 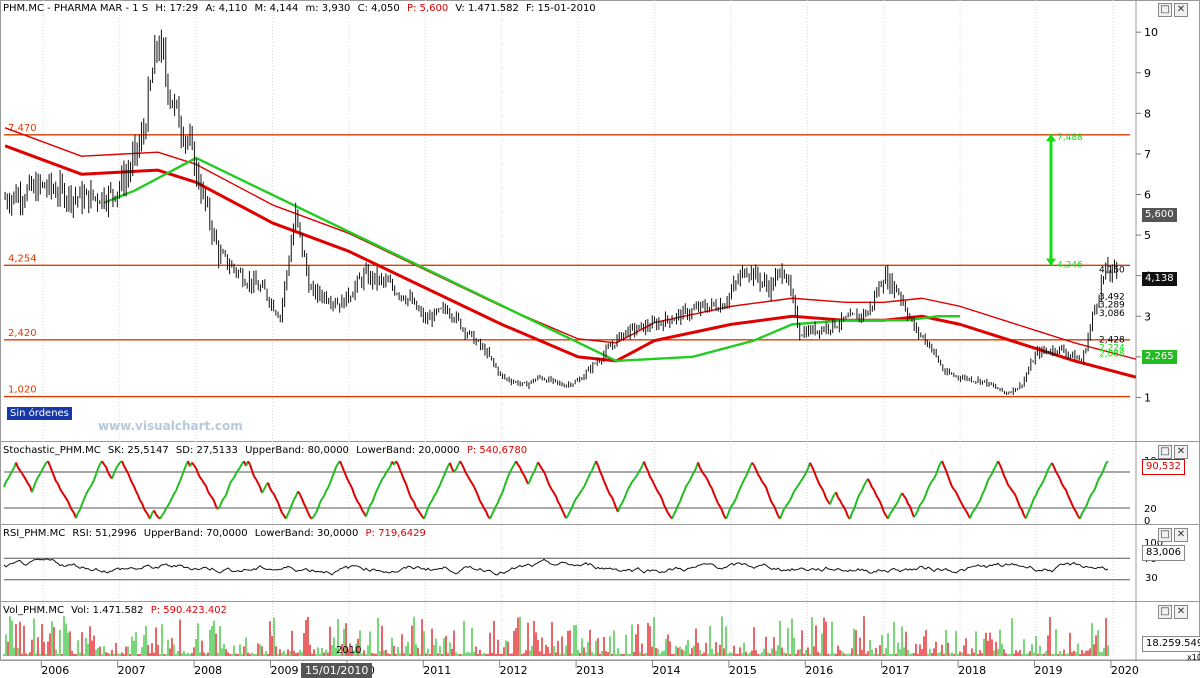 I want to click on arrow-label-bottom: 4,246, so click(x=1070, y=266).